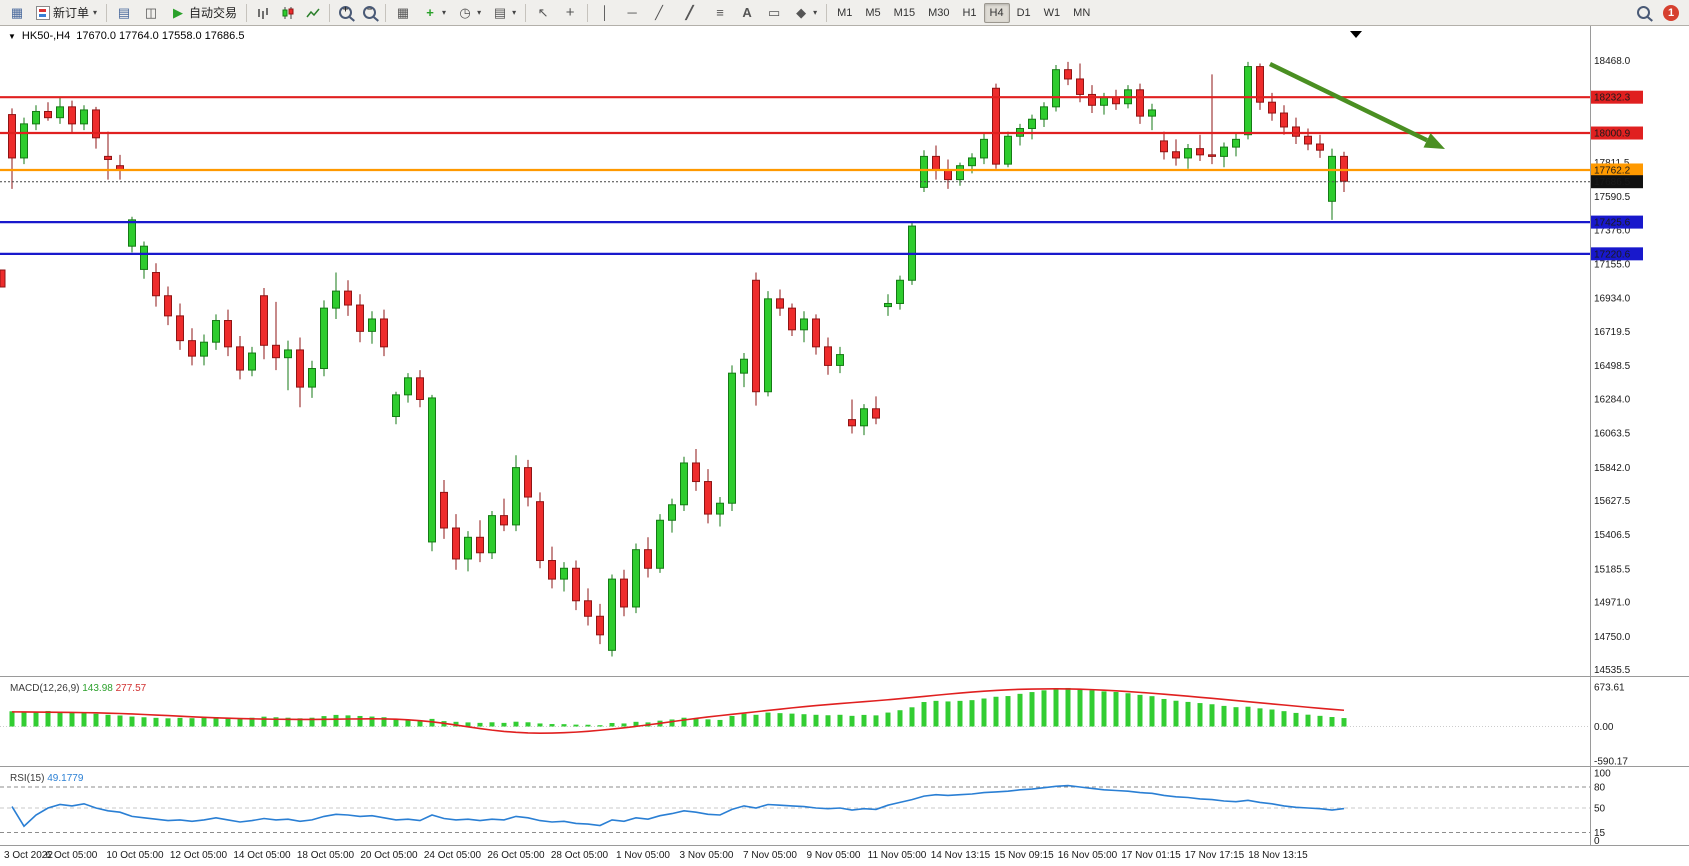  I want to click on price-axis-label: 16498.5, so click(1612, 366).